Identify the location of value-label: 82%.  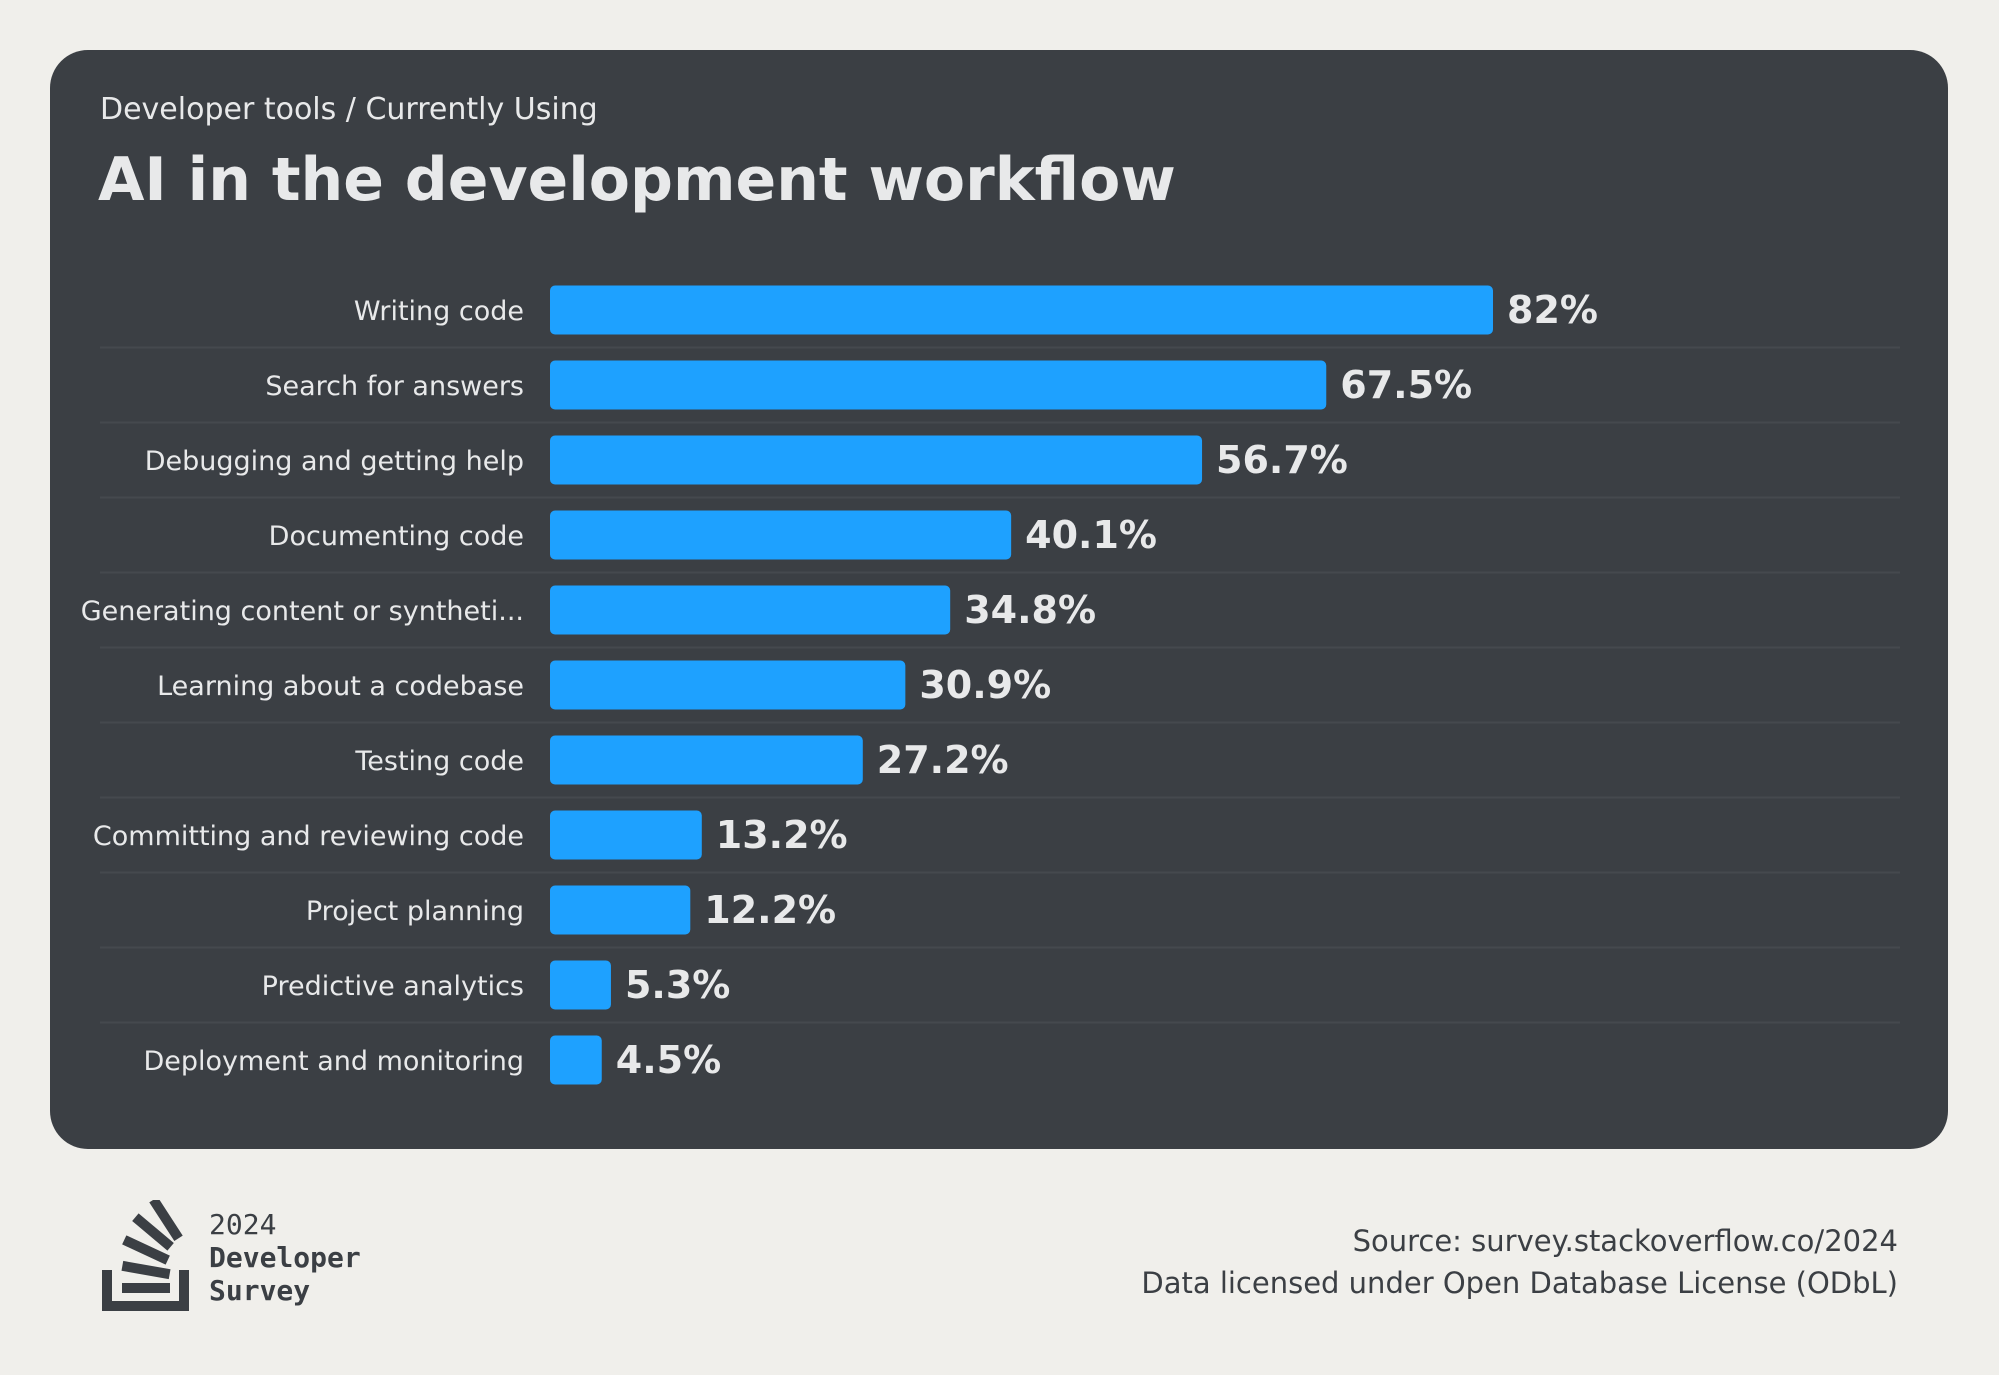
(1552, 310).